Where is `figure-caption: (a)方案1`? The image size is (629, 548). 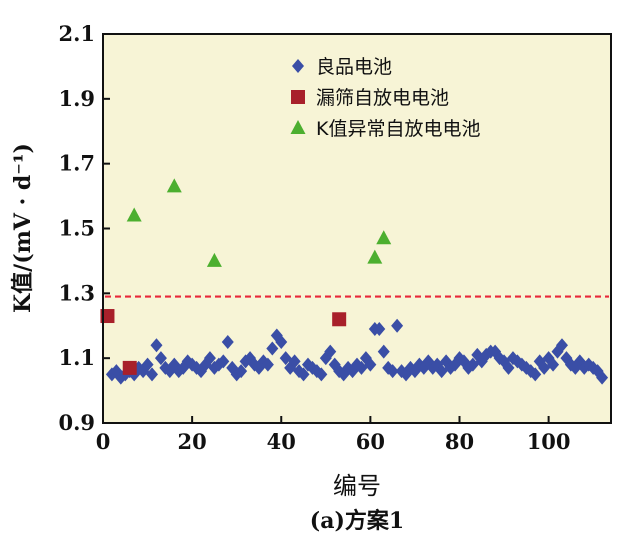 figure-caption: (a)方案1 is located at coordinates (357, 521).